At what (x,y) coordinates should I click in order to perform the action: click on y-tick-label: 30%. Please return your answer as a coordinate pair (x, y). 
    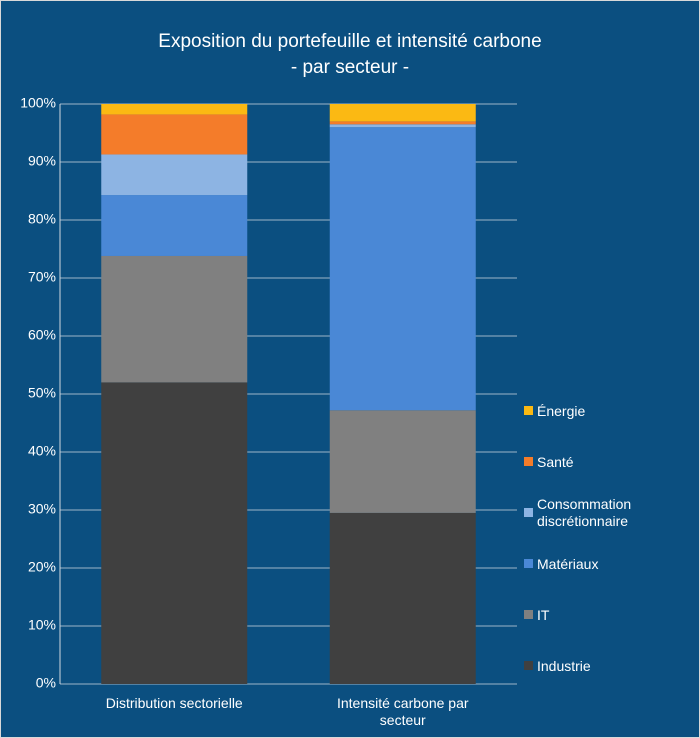
    Looking at the image, I should click on (42, 509).